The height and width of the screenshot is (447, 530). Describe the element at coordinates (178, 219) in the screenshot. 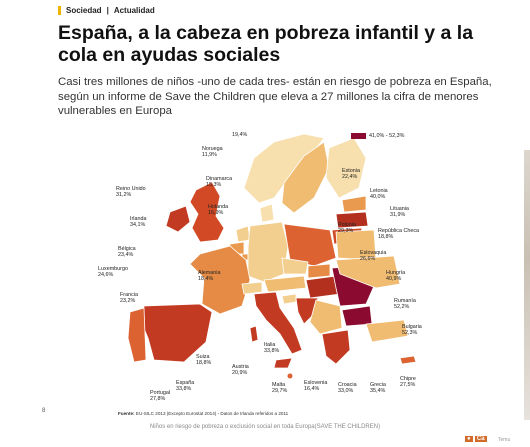

I see `region-irlanda` at that location.